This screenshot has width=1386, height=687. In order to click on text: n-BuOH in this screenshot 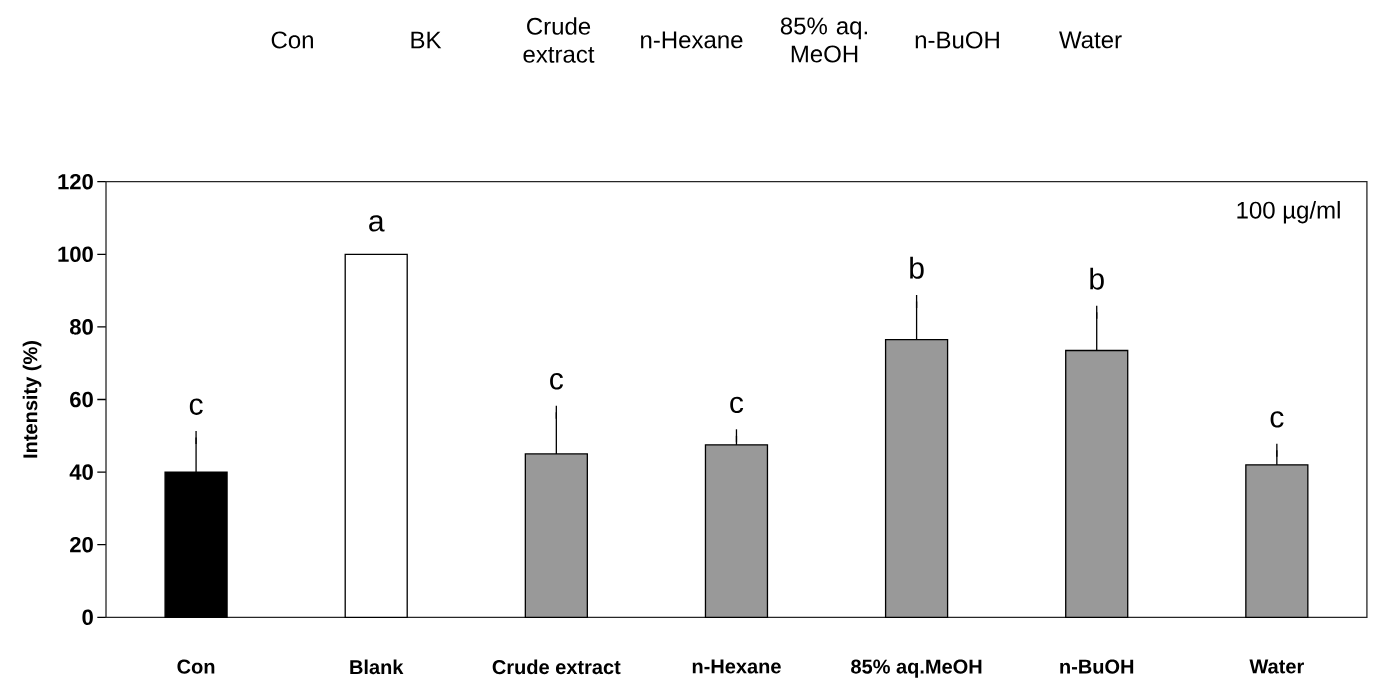, I will do `click(957, 40)`.